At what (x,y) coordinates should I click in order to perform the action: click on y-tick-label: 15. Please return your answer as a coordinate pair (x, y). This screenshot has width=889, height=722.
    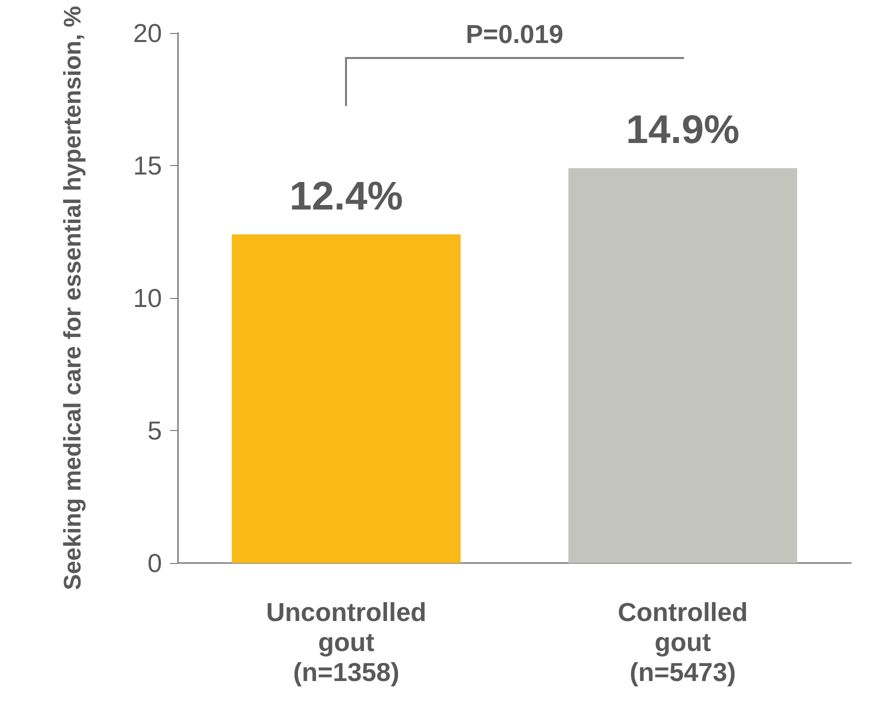
    Looking at the image, I should click on (147, 165).